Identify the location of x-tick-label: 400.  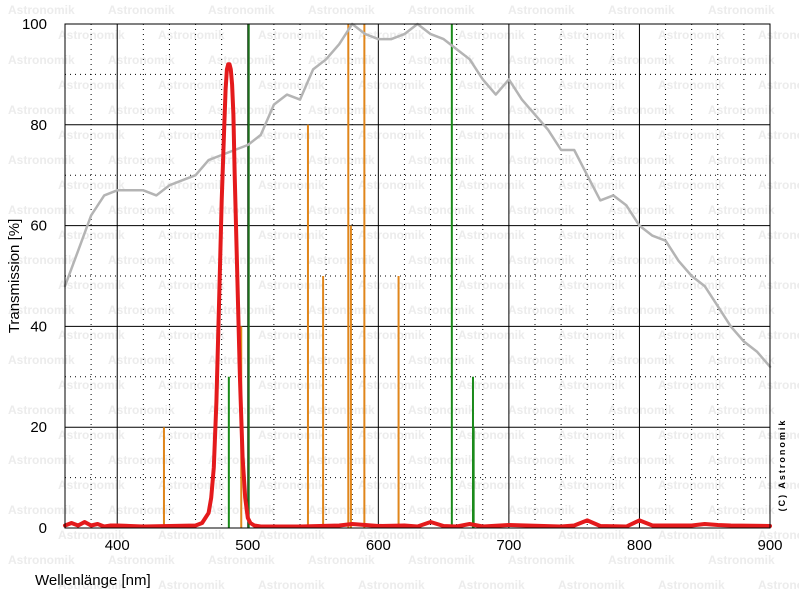
(117, 545).